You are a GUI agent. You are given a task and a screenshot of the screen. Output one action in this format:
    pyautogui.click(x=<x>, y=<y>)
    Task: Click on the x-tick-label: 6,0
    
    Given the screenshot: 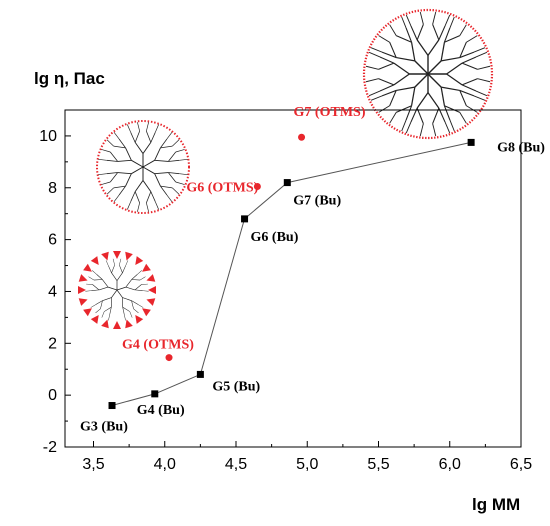 What is the action you would take?
    pyautogui.click(x=450, y=464)
    